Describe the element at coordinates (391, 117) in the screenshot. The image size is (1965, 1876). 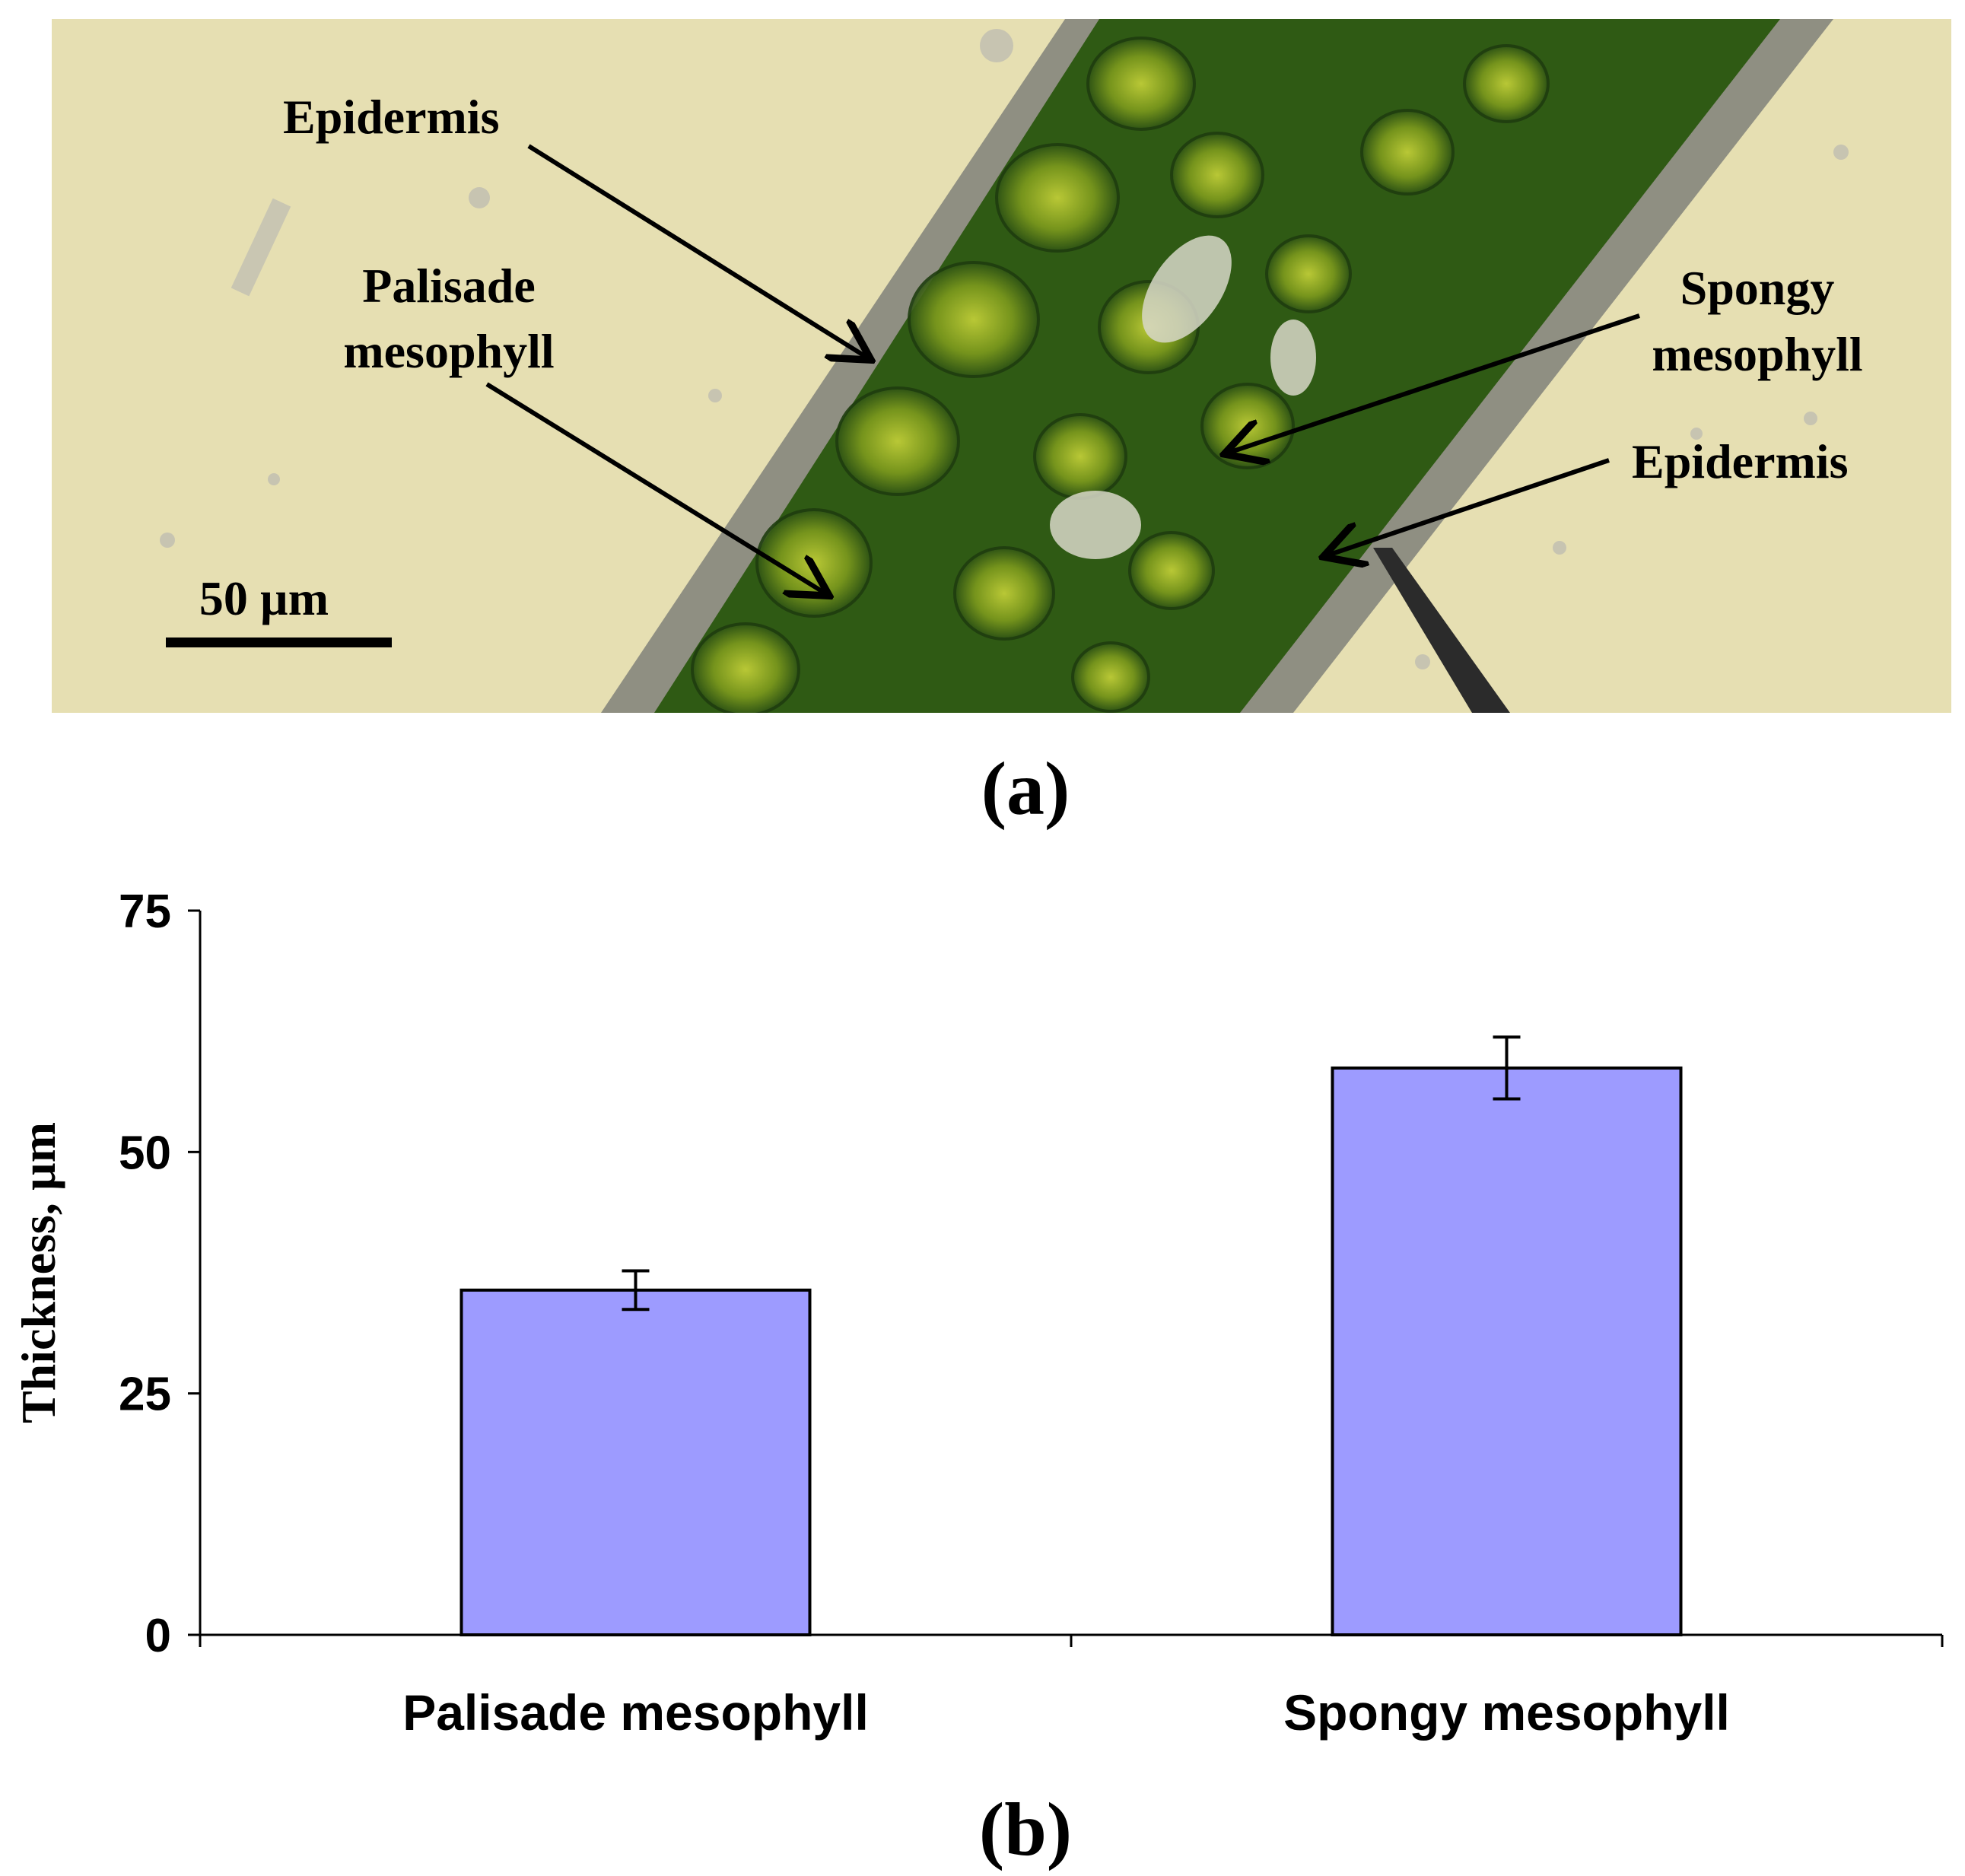
I see `label-epidermis-top: Epidermis` at that location.